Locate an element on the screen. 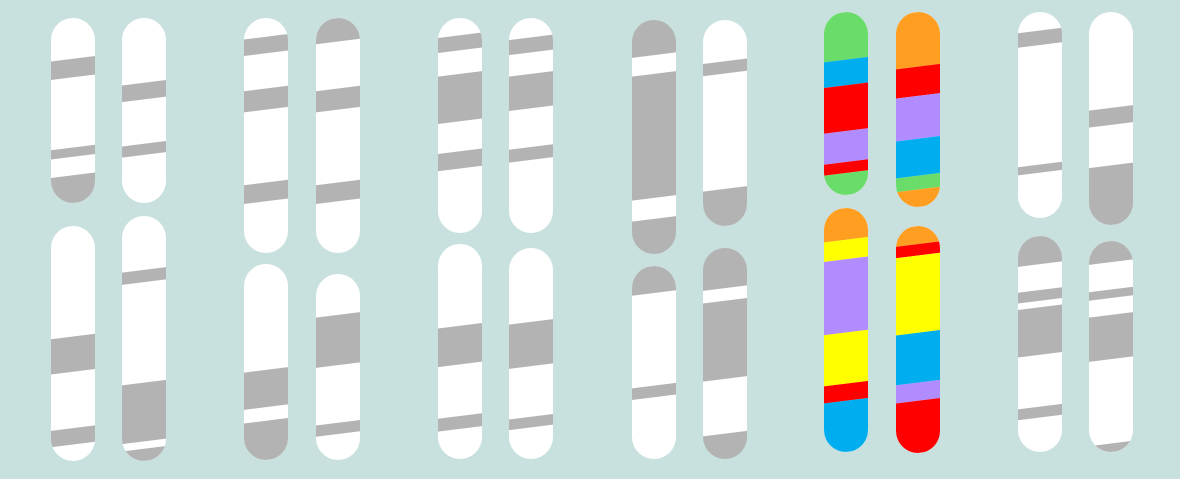  chromosome-g2-top-a is located at coordinates (266, 135).